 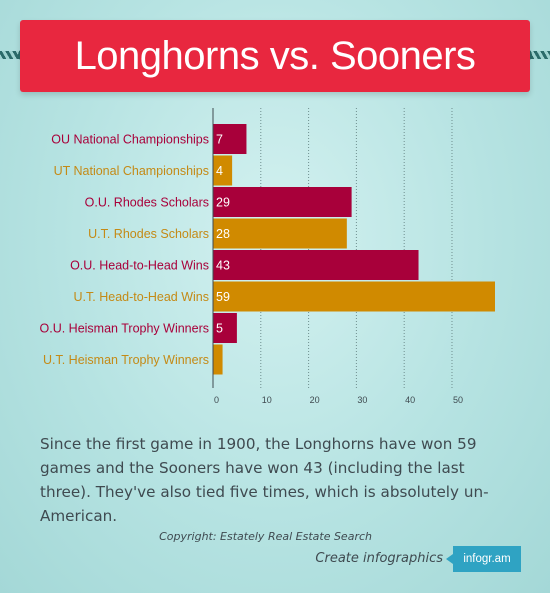 What do you see at coordinates (219, 329) in the screenshot?
I see `data-label: 5` at bounding box center [219, 329].